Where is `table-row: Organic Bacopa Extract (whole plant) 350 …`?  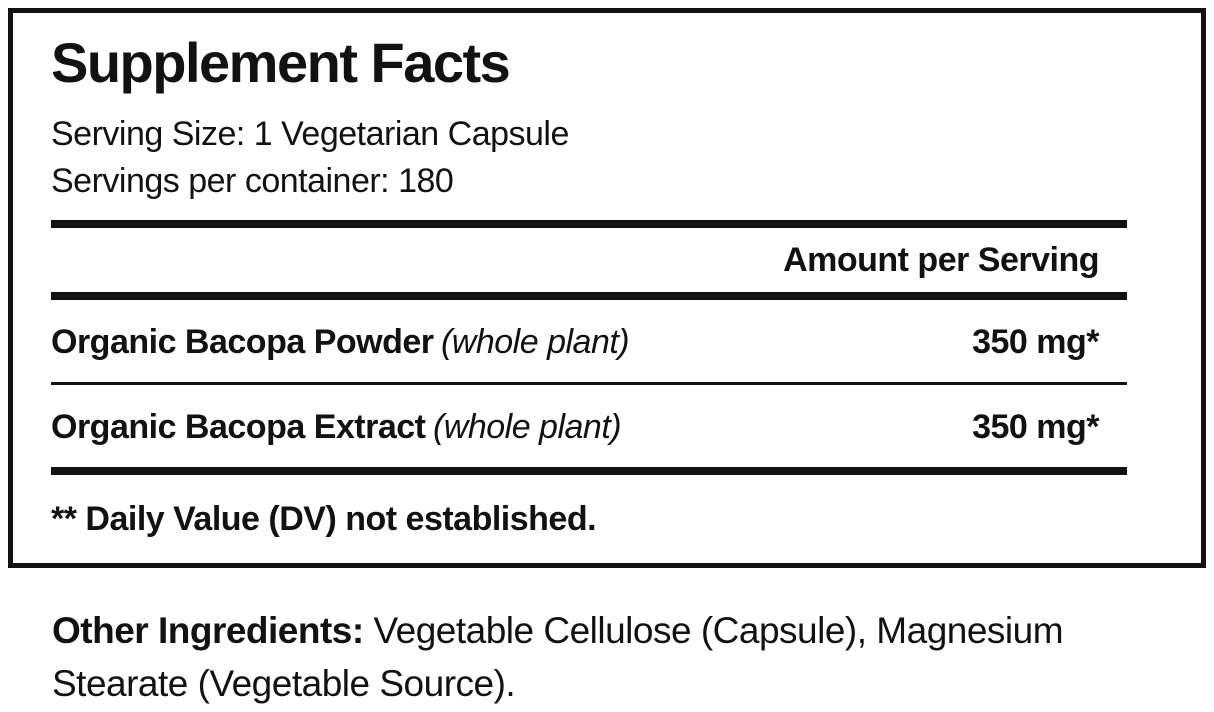
table-row: Organic Bacopa Extract (whole plant) 350 … is located at coordinates (589, 426).